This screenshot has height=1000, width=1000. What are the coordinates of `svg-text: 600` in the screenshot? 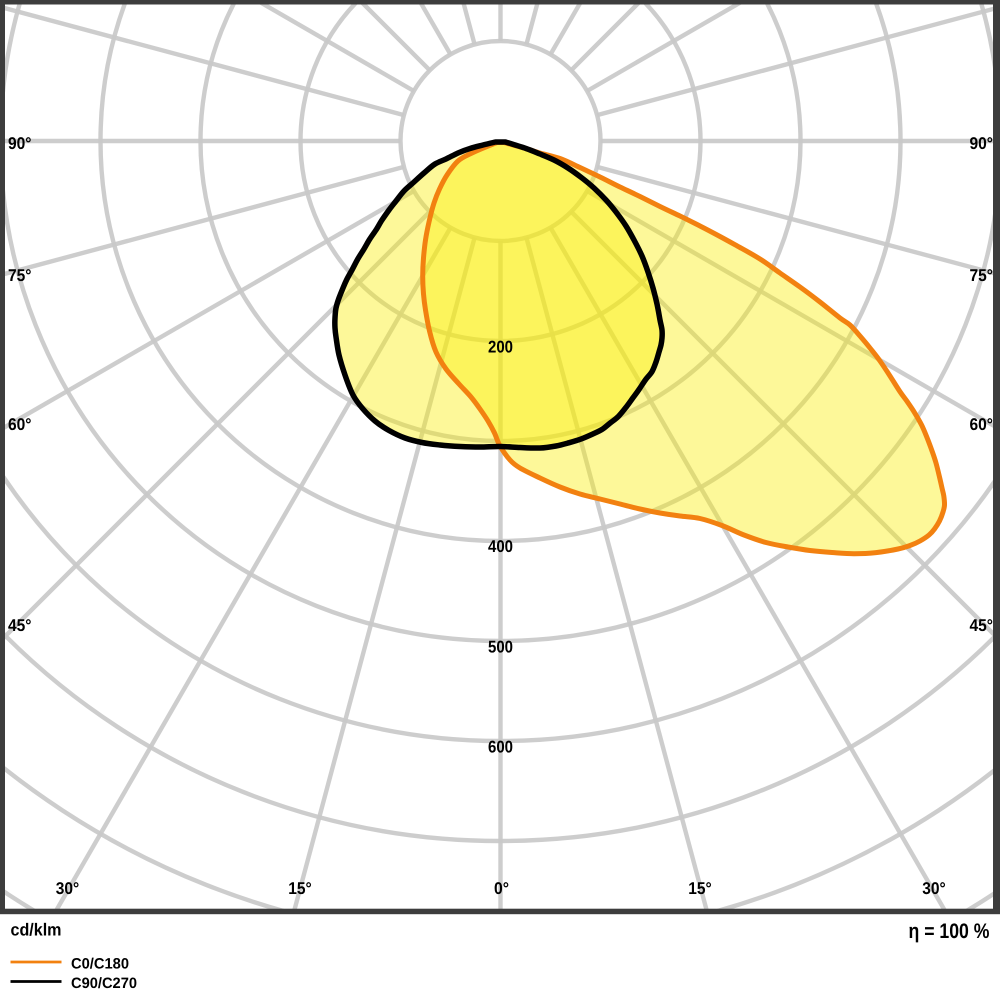 It's located at (500, 747).